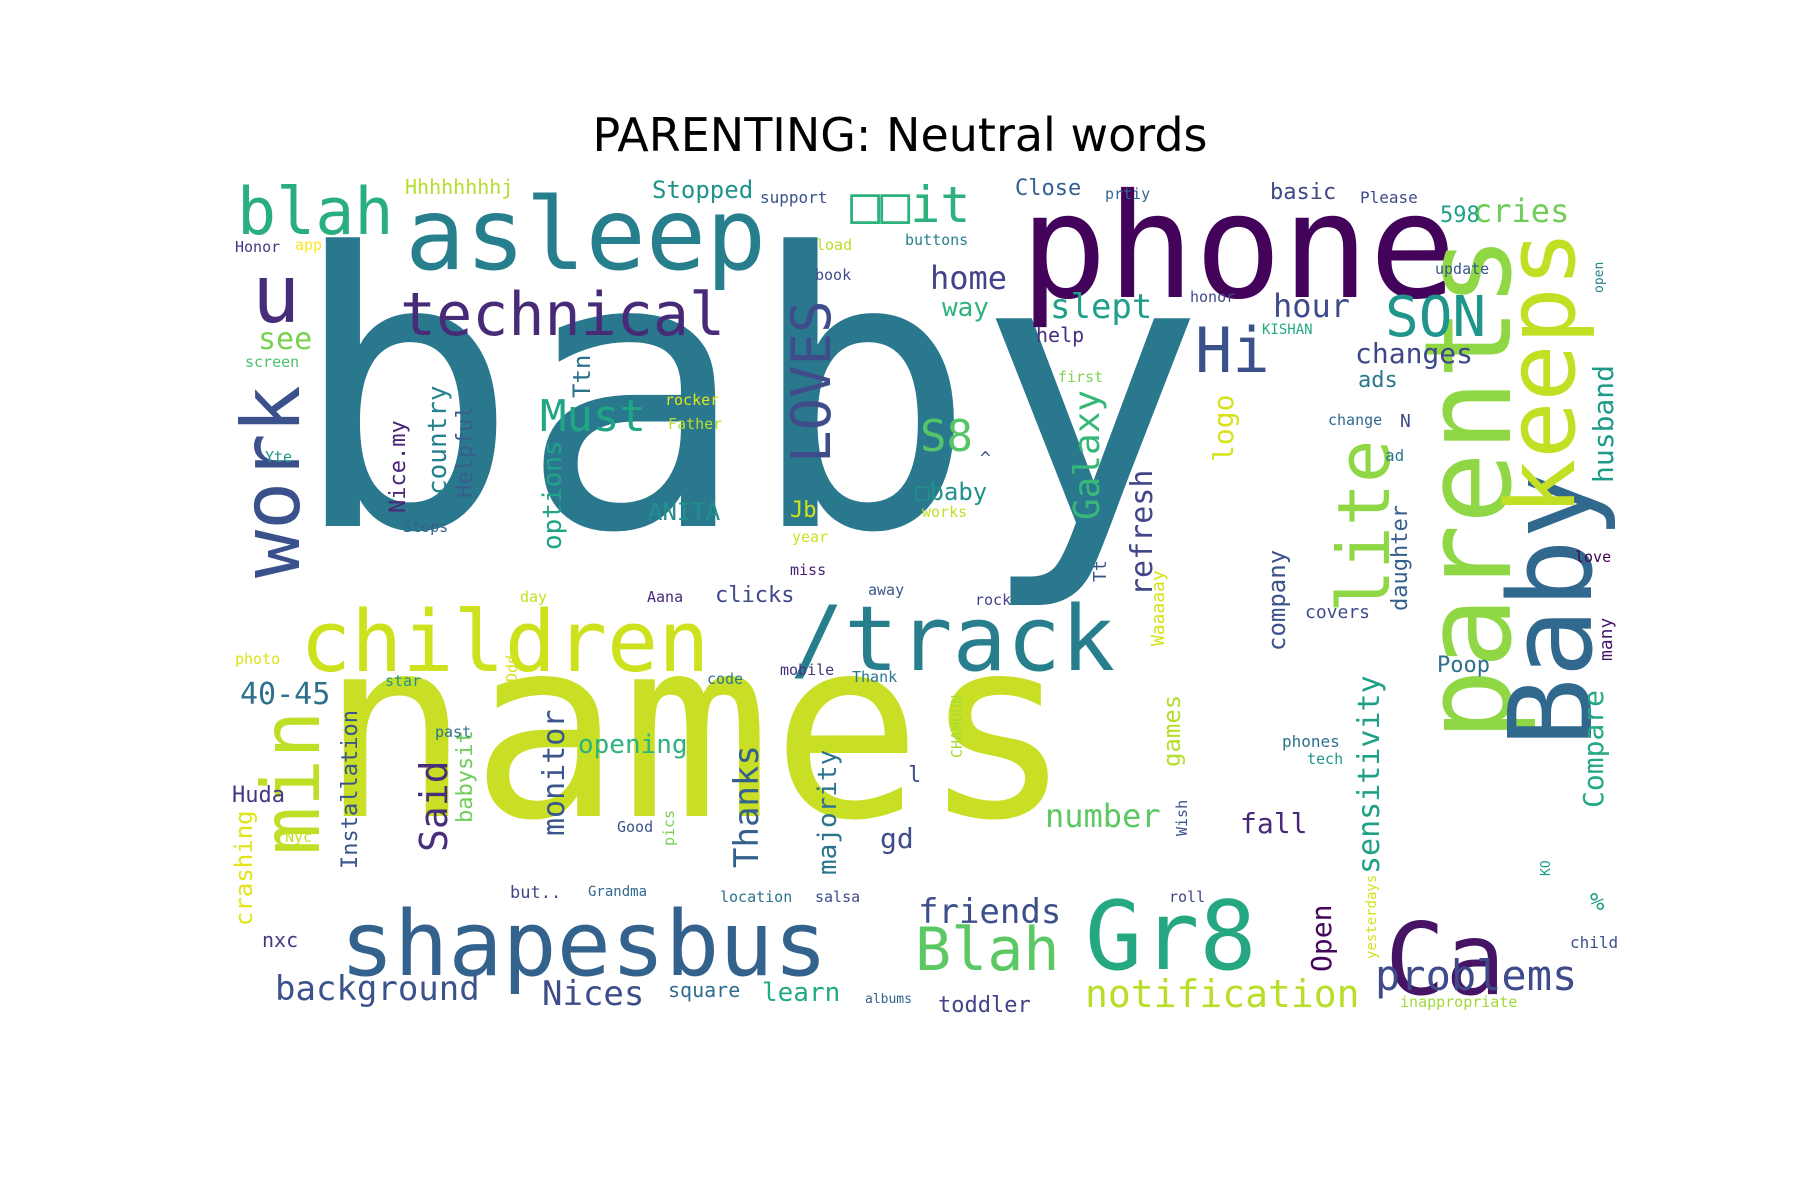  I want to click on word-thanks: Thanks, so click(747, 806).